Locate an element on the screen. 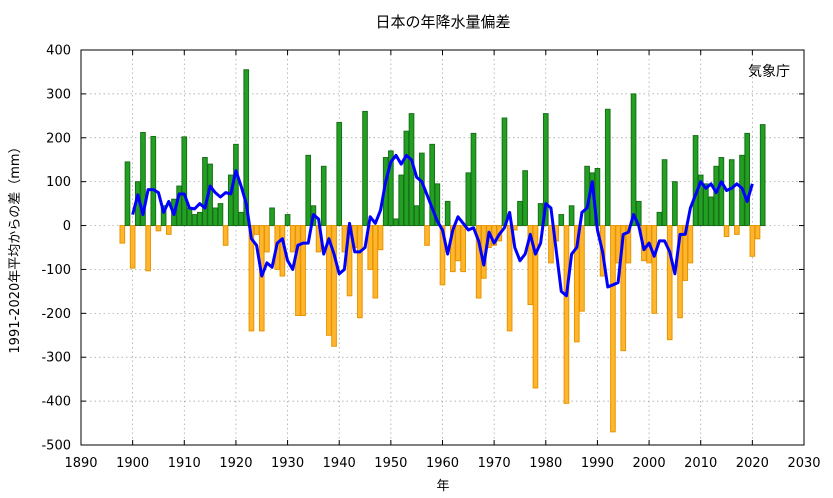 The height and width of the screenshot is (498, 833). y-tick-label: 300 is located at coordinates (58, 94).